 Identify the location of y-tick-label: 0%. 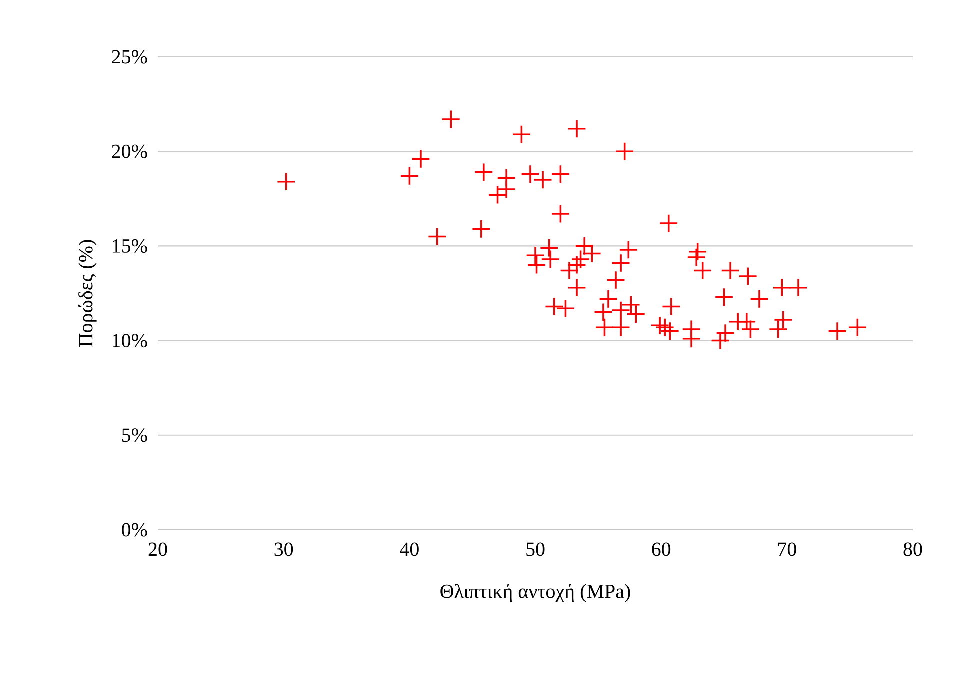
(135, 530).